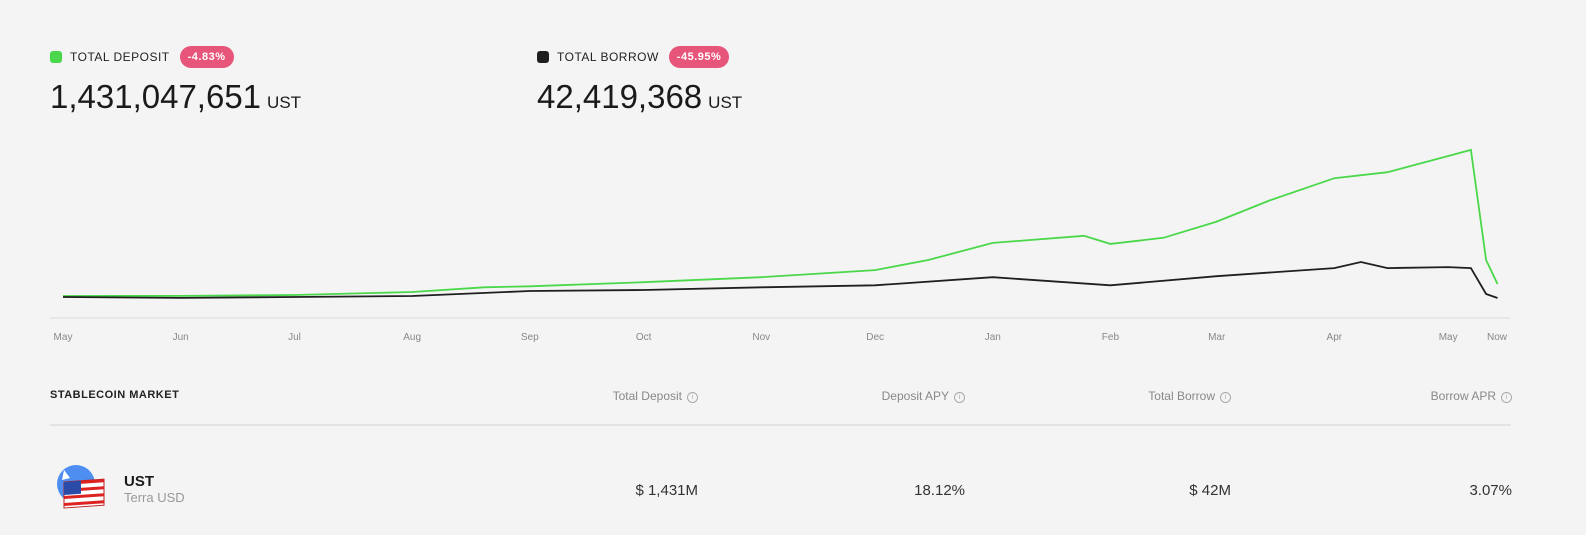  Describe the element at coordinates (1210, 490) in the screenshot. I see `total-borrow-value: $ 42M` at that location.